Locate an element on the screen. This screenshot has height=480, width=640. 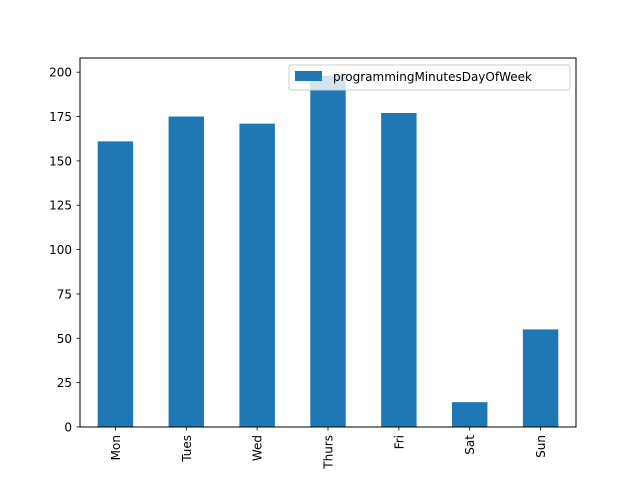
x-tick-label: Sat is located at coordinates (470, 445).